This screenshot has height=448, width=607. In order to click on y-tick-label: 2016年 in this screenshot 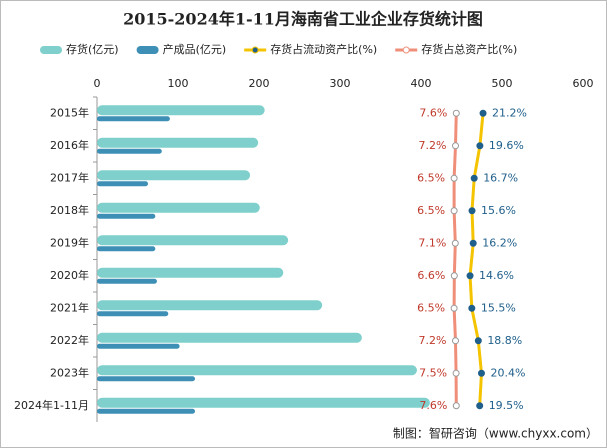, I will do `click(69, 145)`.